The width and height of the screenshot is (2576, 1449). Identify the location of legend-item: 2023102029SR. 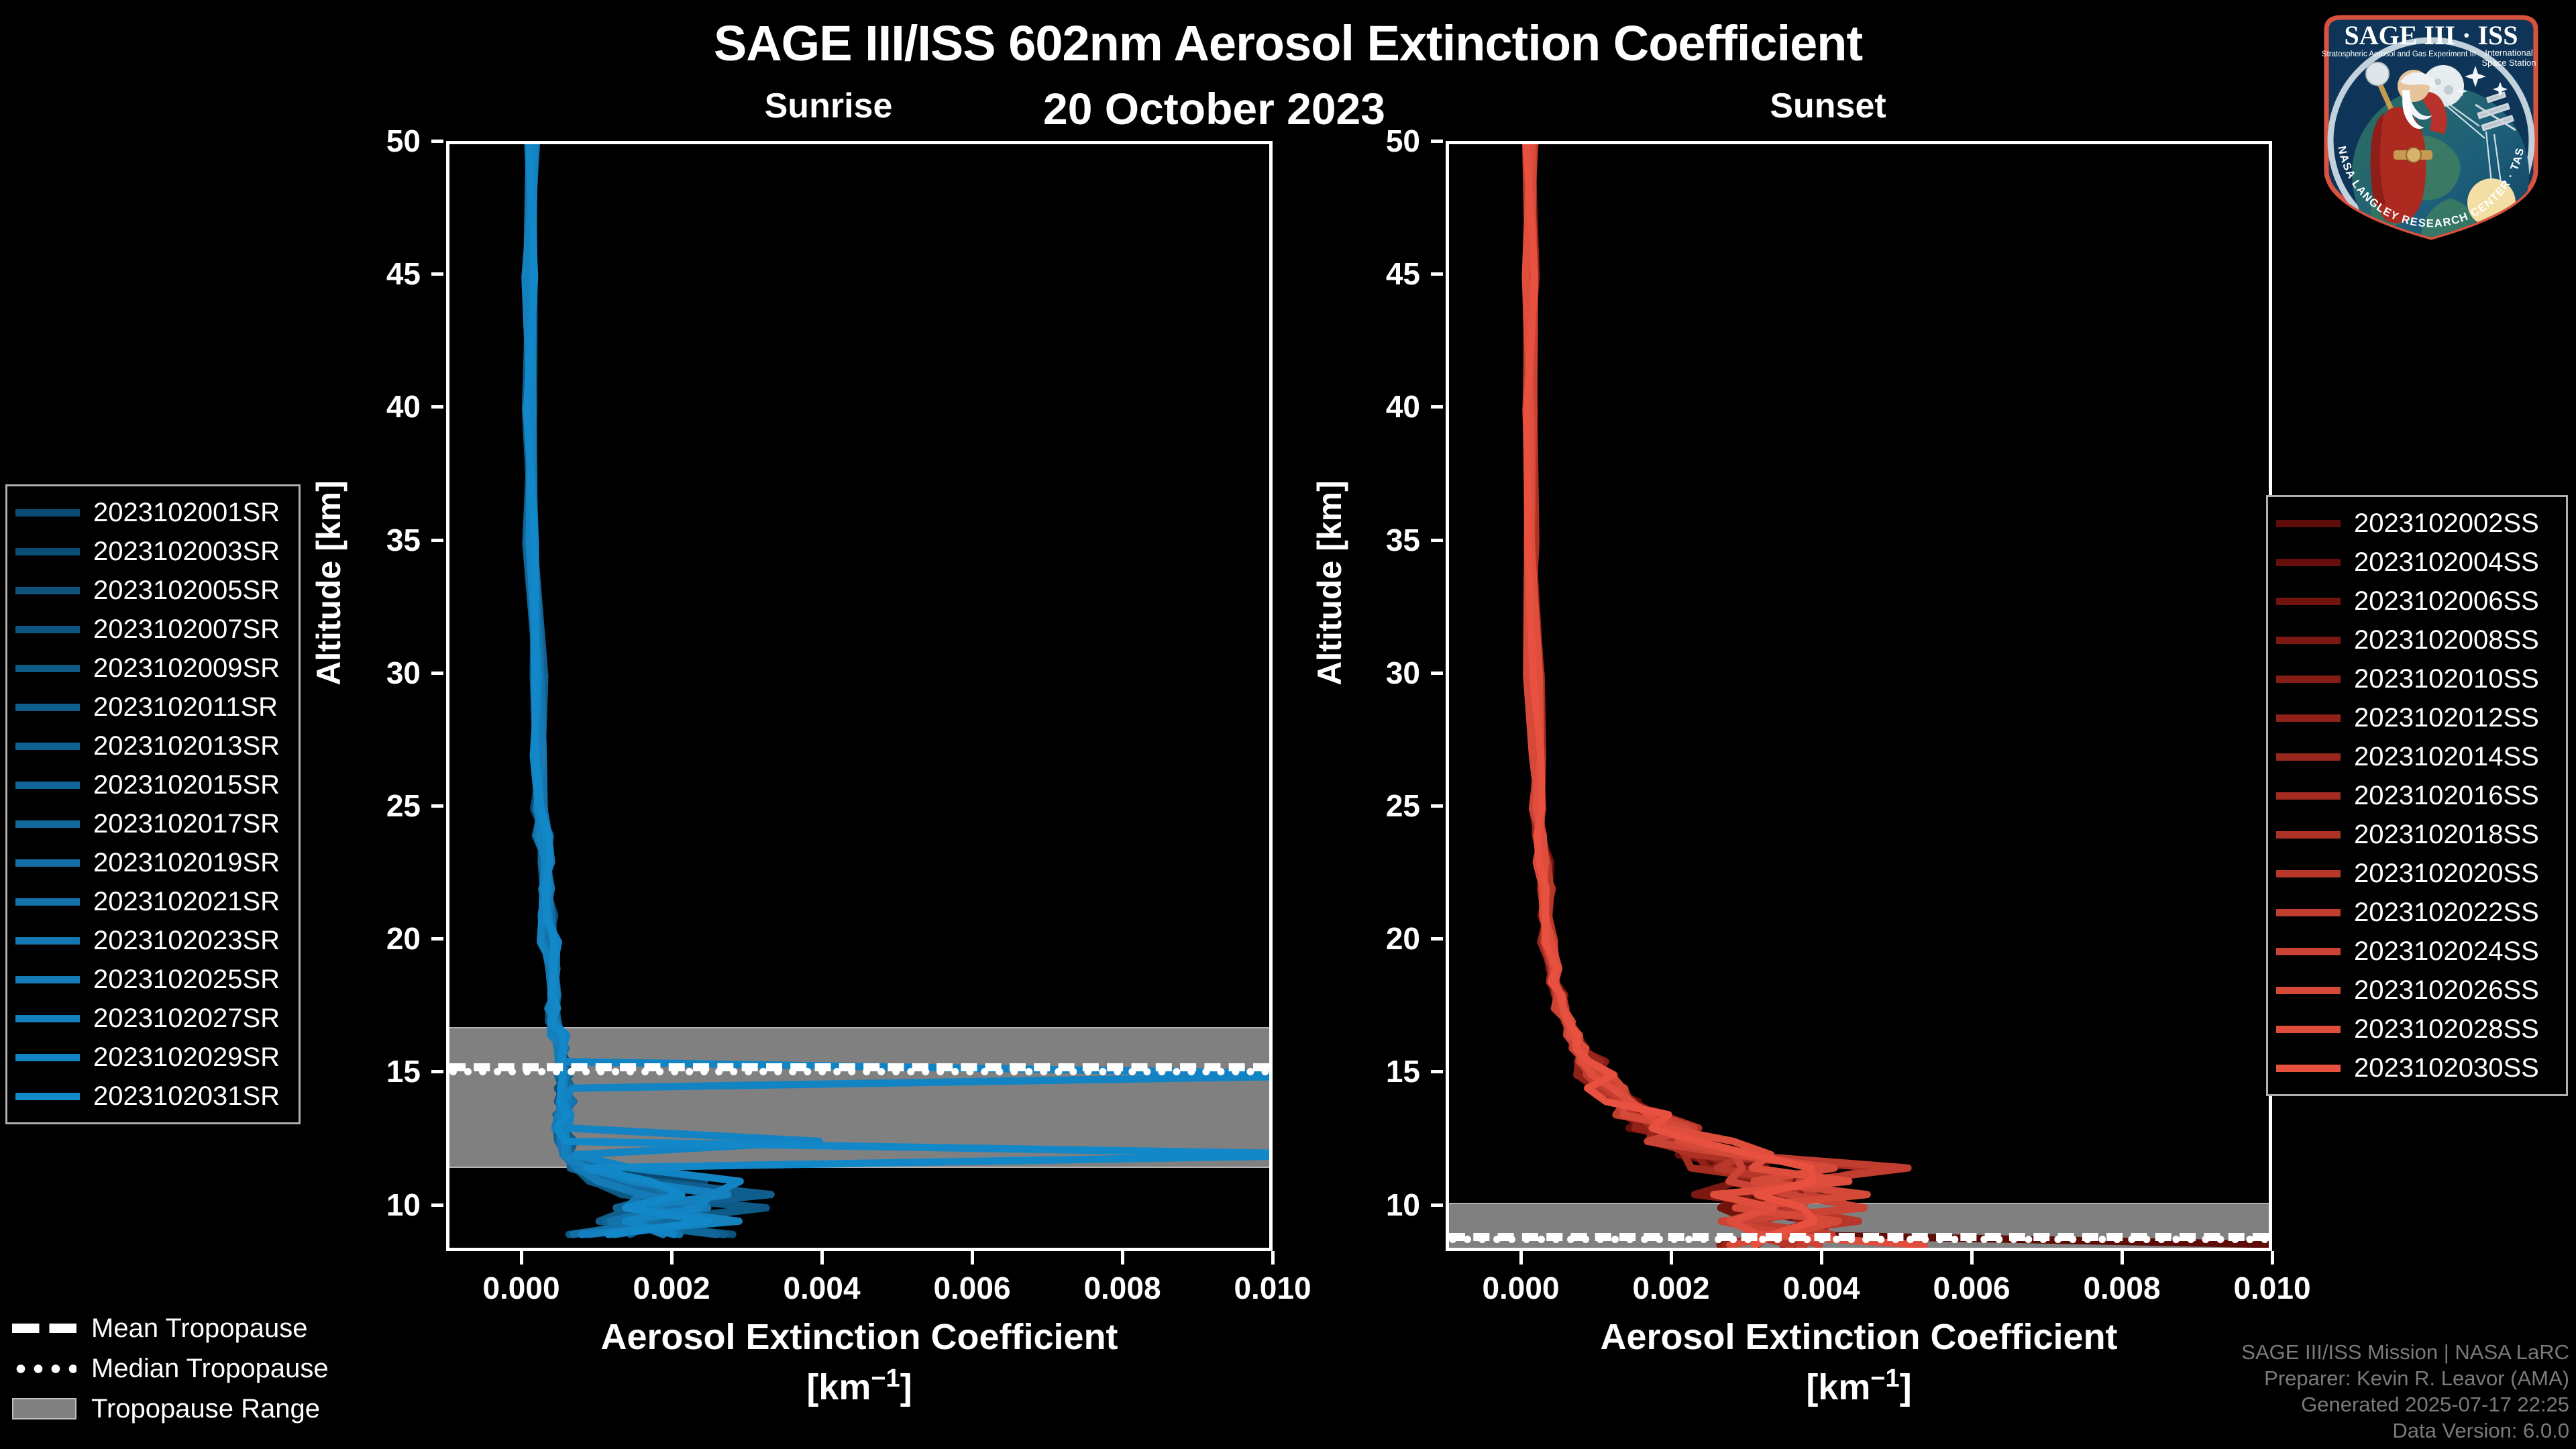
(150, 1057).